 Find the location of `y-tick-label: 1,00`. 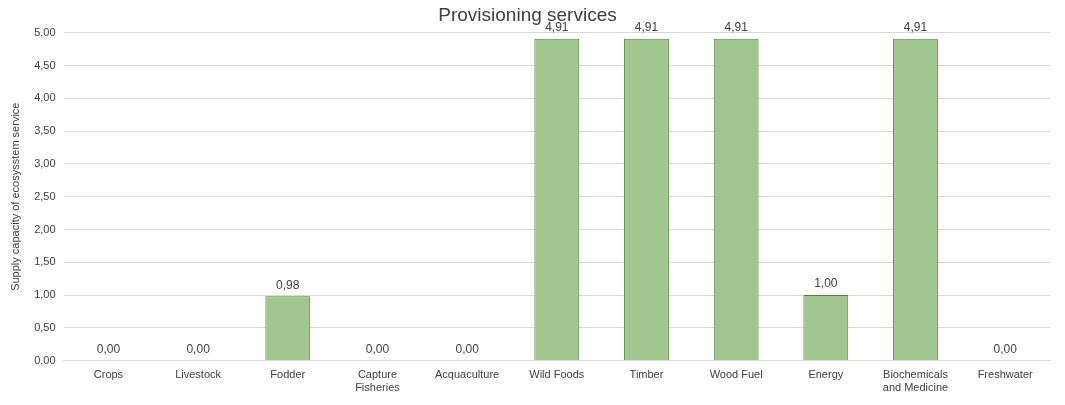

y-tick-label: 1,00 is located at coordinates (45, 294).